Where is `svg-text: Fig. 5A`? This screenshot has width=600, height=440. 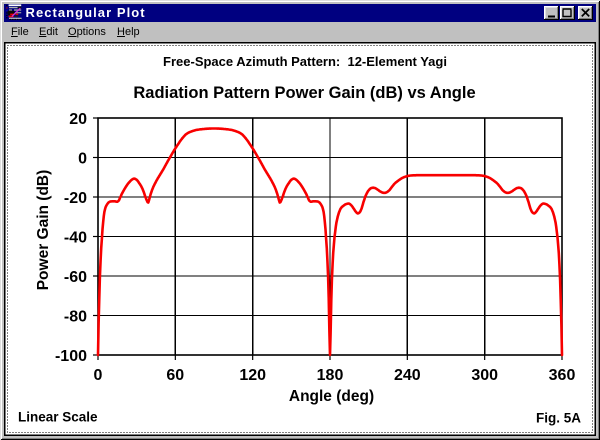 svg-text: Fig. 5A is located at coordinates (558, 418).